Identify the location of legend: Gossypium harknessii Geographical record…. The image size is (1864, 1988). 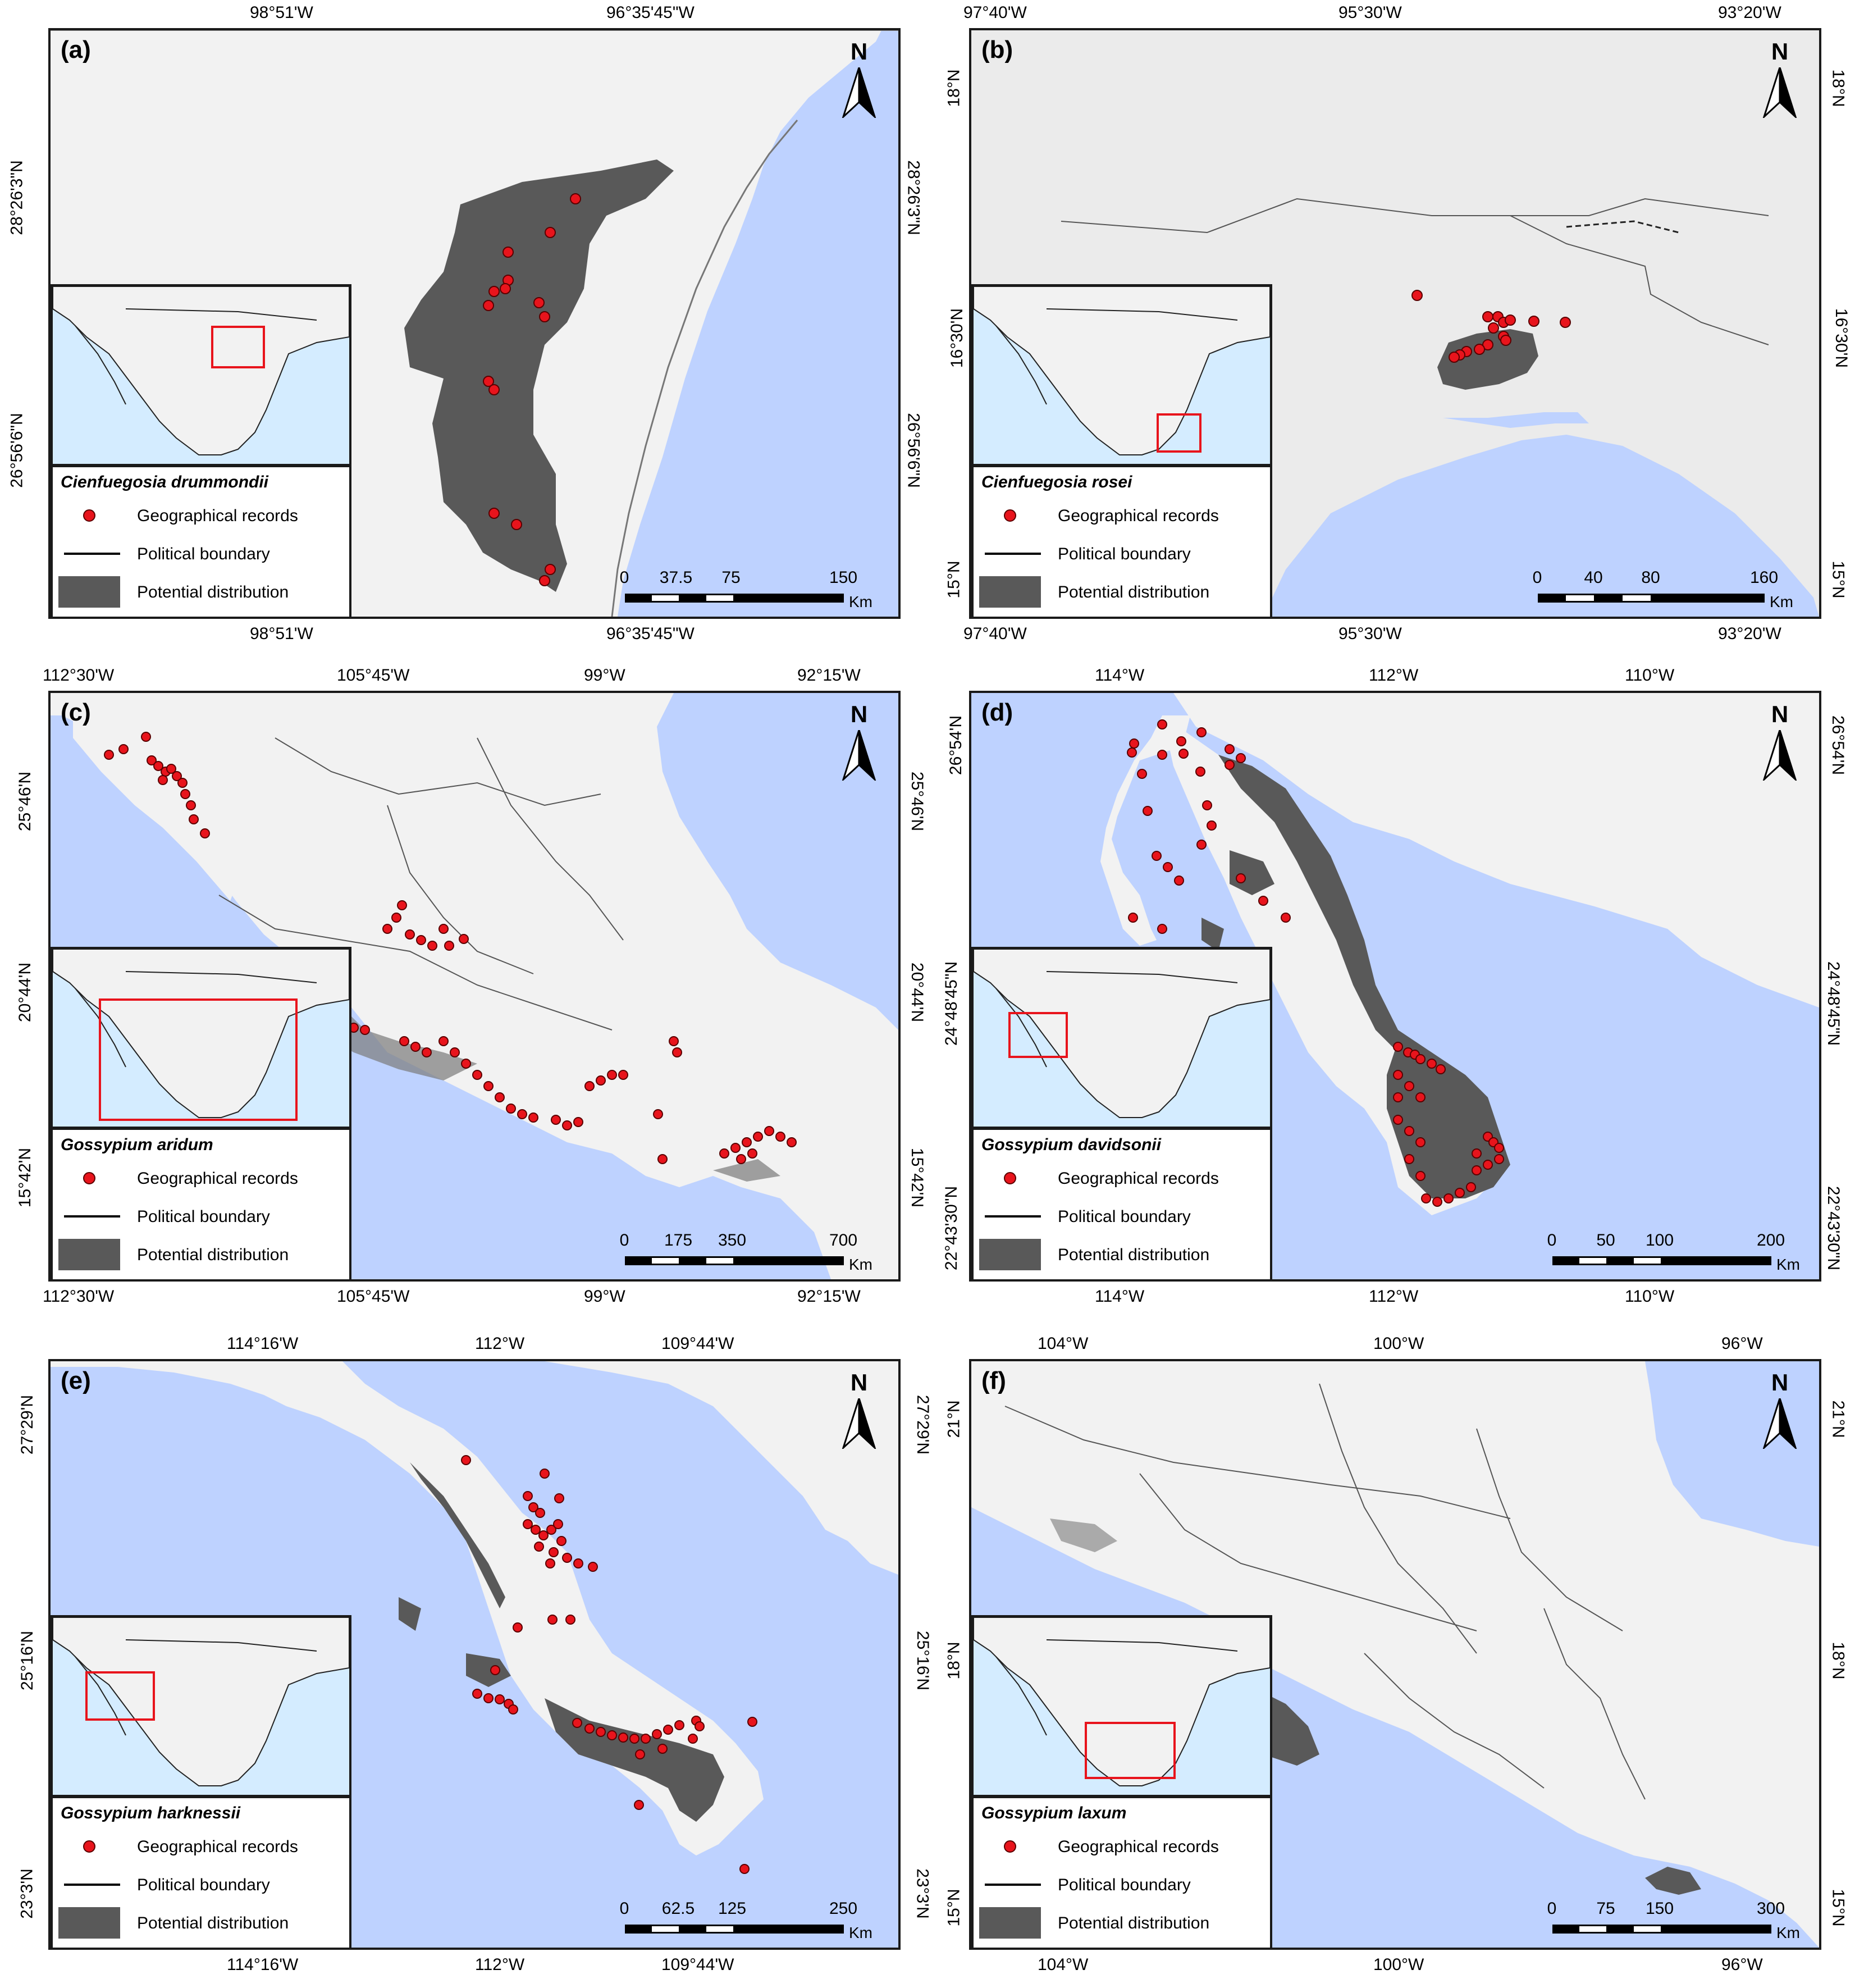
(201, 1872).